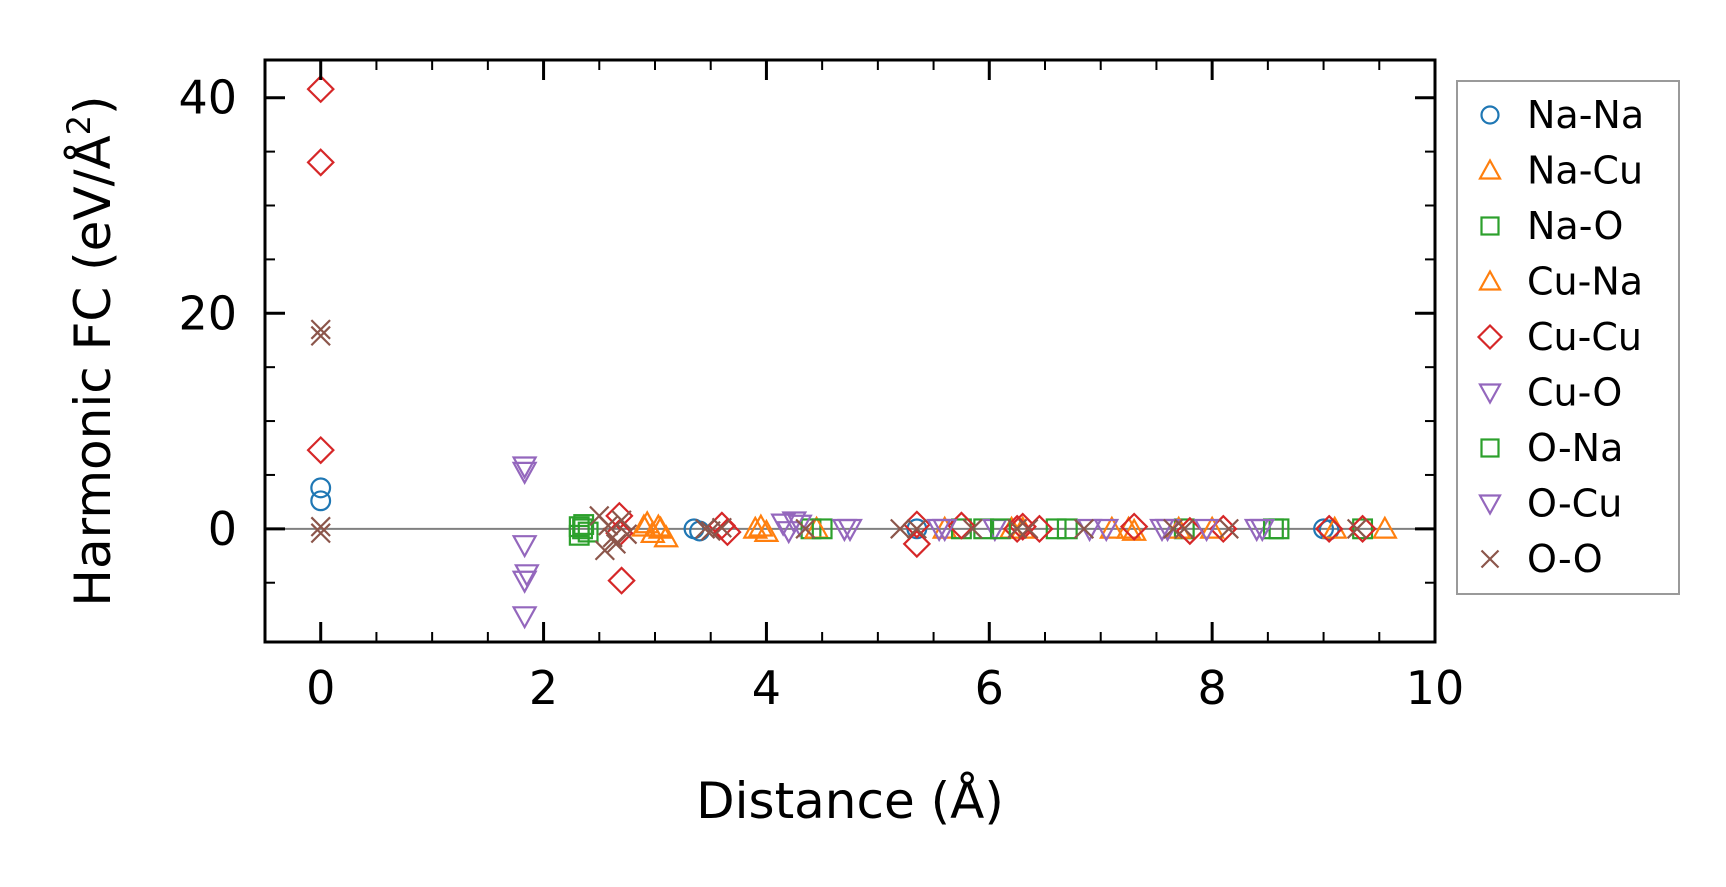  I want to click on legend-label-na-cu: Na-Cu, so click(1585, 171).